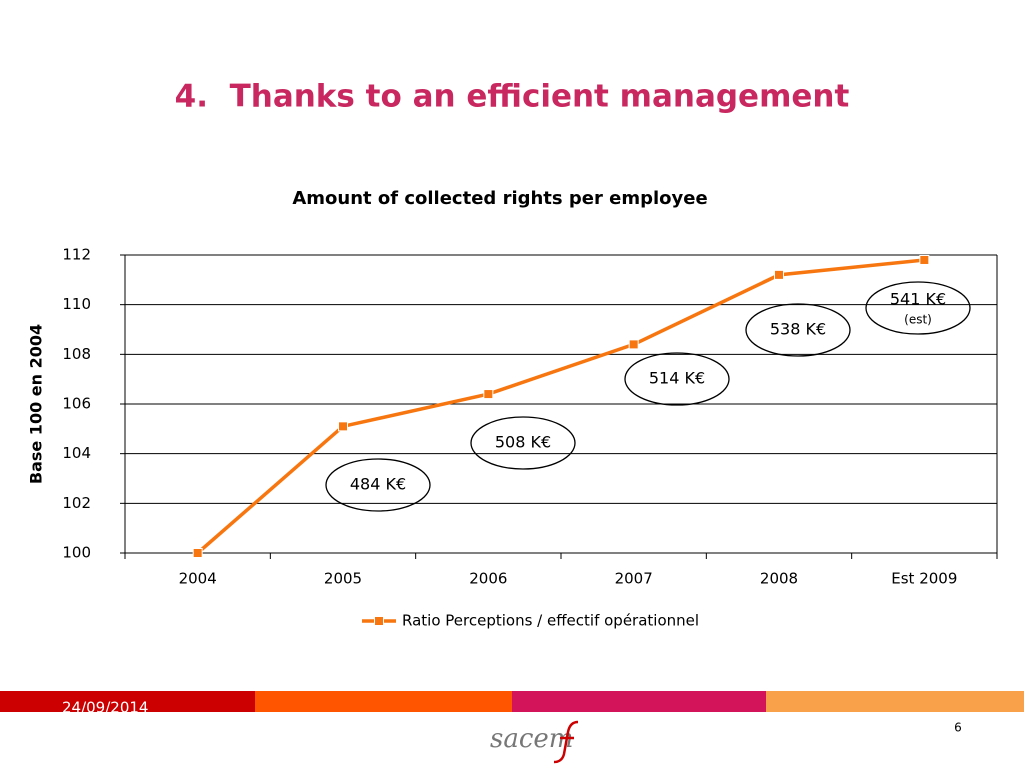 Image resolution: width=1024 pixels, height=768 pixels. I want to click on logo-mark, so click(566, 742).